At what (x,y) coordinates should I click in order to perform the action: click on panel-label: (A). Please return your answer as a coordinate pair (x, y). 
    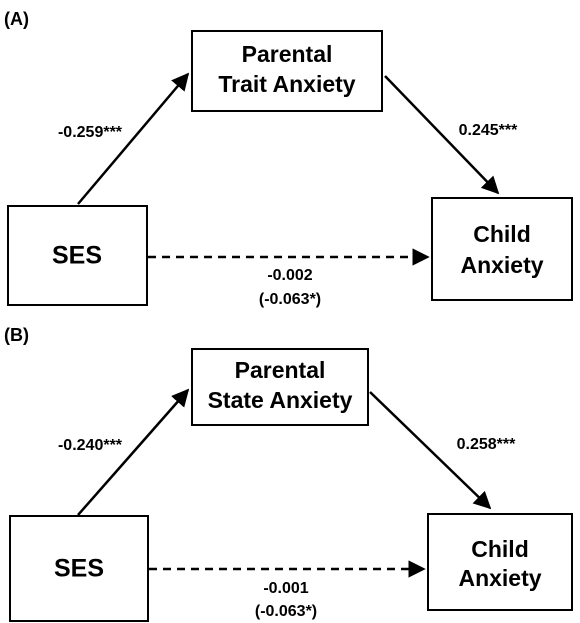
    Looking at the image, I should click on (16, 19).